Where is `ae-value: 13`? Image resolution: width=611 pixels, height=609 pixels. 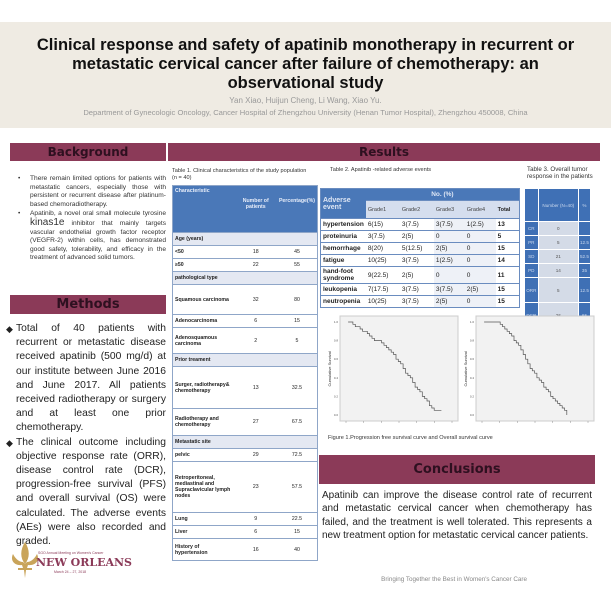
ae-value: 13 is located at coordinates (507, 224).